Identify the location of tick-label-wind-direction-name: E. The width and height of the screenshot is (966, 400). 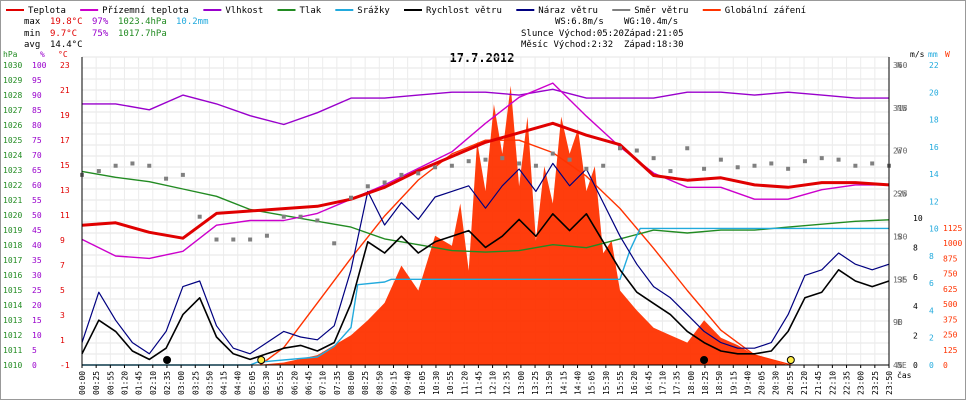
(899, 322).